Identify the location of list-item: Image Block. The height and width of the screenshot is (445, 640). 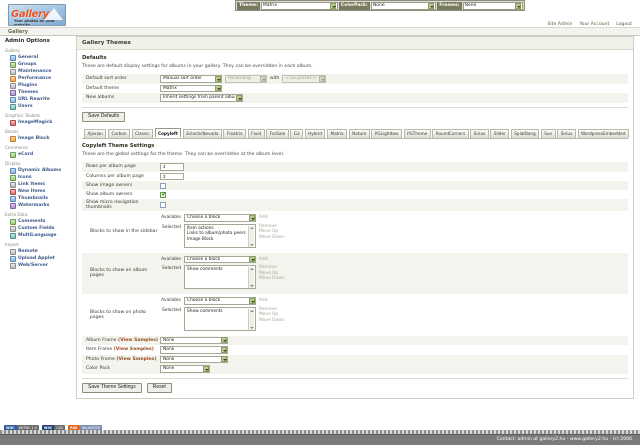
(200, 239).